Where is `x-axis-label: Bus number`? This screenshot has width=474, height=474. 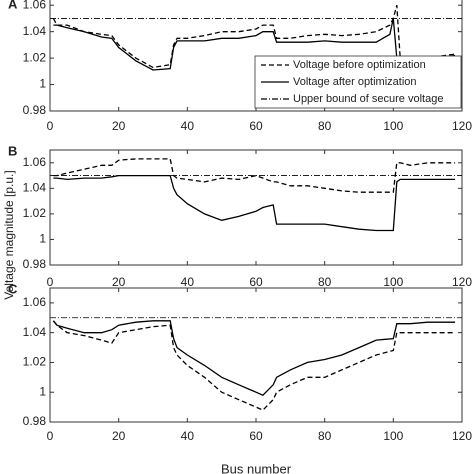
x-axis-label: Bus number is located at coordinates (256, 467).